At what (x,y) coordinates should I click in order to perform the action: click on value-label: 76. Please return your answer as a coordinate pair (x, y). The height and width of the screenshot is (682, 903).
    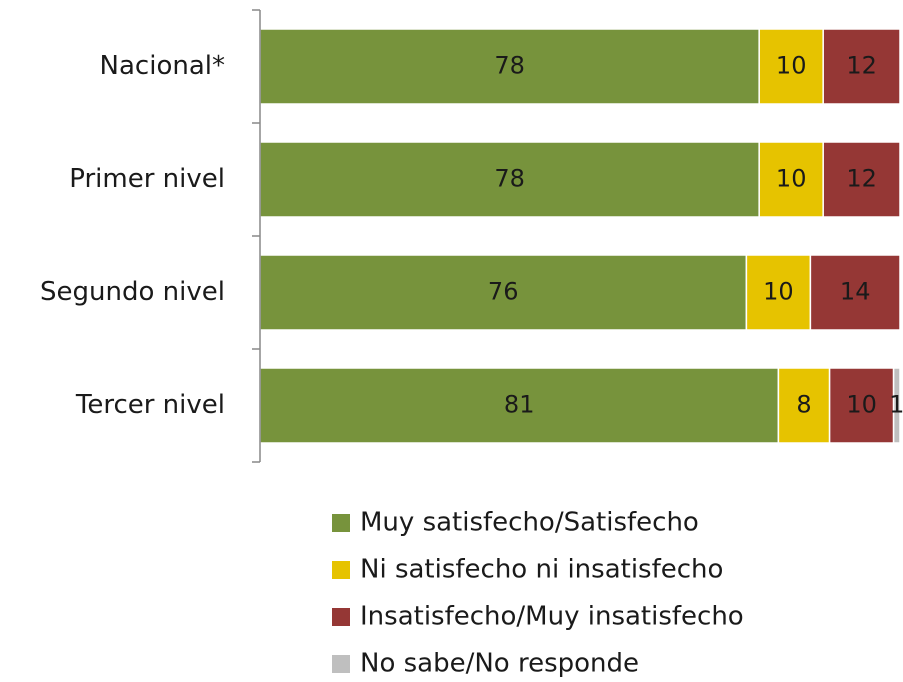
    Looking at the image, I should click on (503, 292).